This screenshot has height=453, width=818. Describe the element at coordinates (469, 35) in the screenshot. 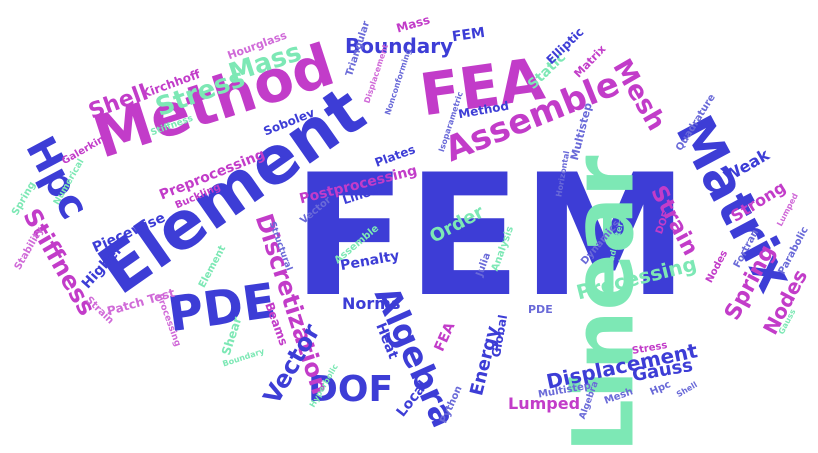

I see `word-fem-small: FEM` at that location.